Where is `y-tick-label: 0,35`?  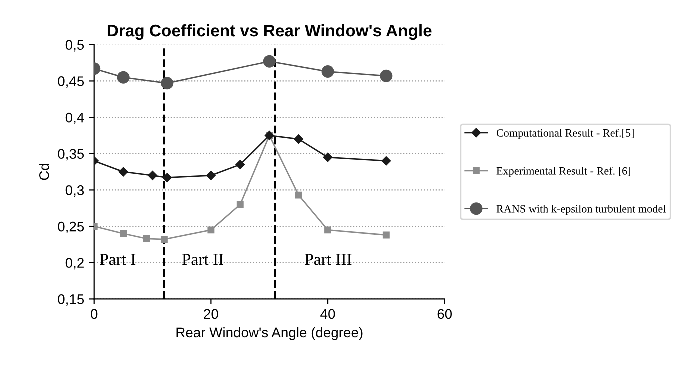
y-tick-label: 0,35 is located at coordinates (71, 155).